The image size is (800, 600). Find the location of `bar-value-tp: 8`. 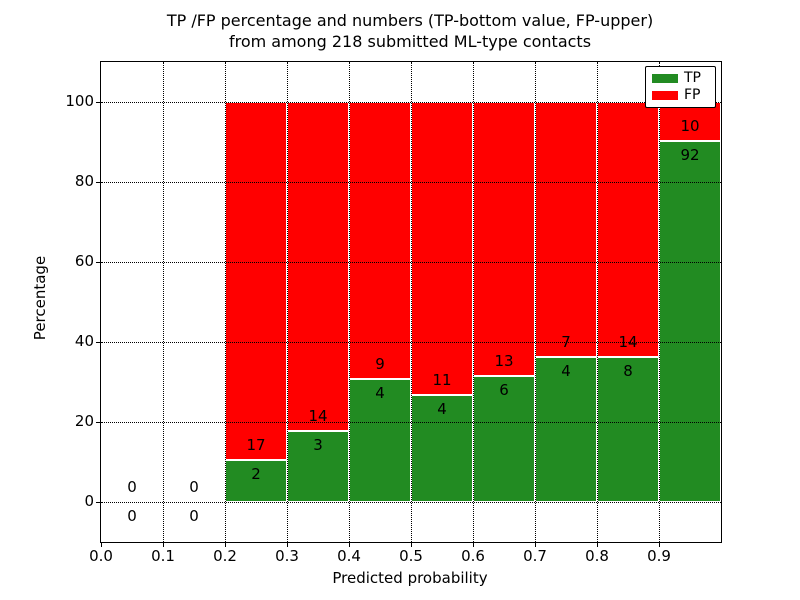

bar-value-tp: 8 is located at coordinates (628, 370).